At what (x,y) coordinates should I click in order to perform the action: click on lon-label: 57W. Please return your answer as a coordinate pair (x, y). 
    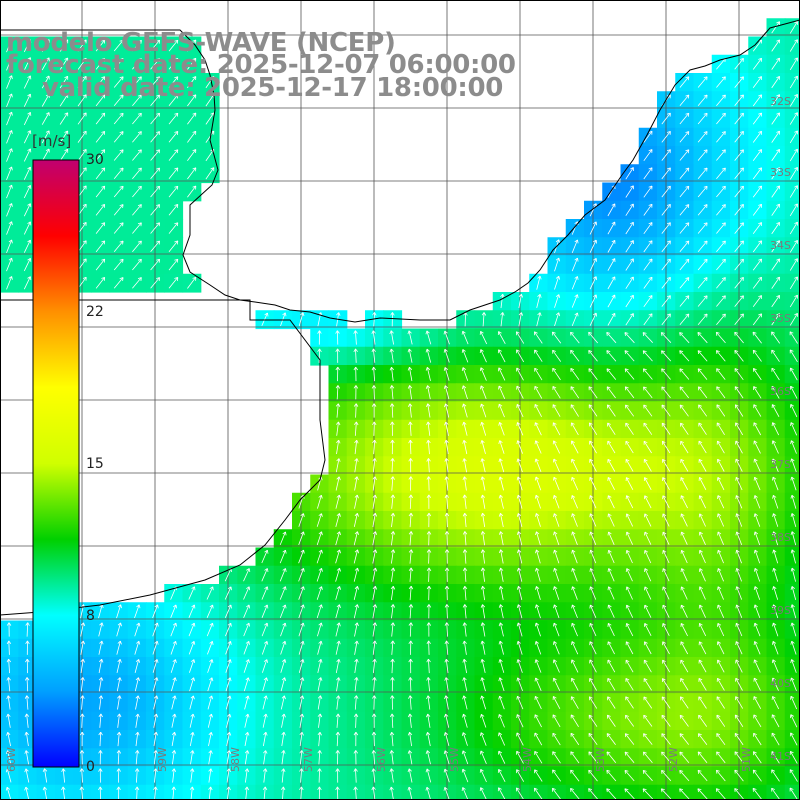
    Looking at the image, I should click on (308, 759).